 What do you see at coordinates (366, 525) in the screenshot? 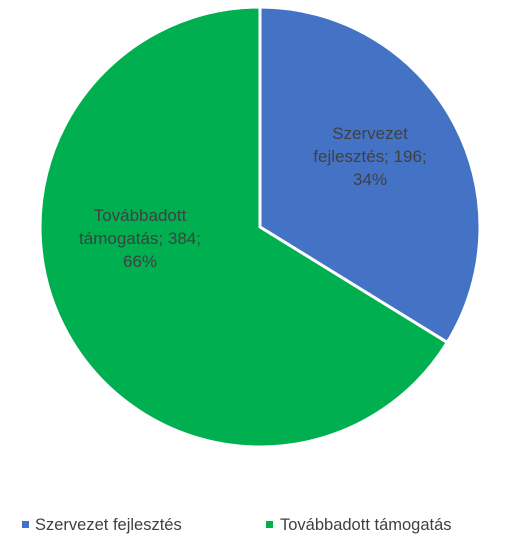
I see `legend-label-tovabbadott-tamogatas: Továbbadott támogatás` at bounding box center [366, 525].